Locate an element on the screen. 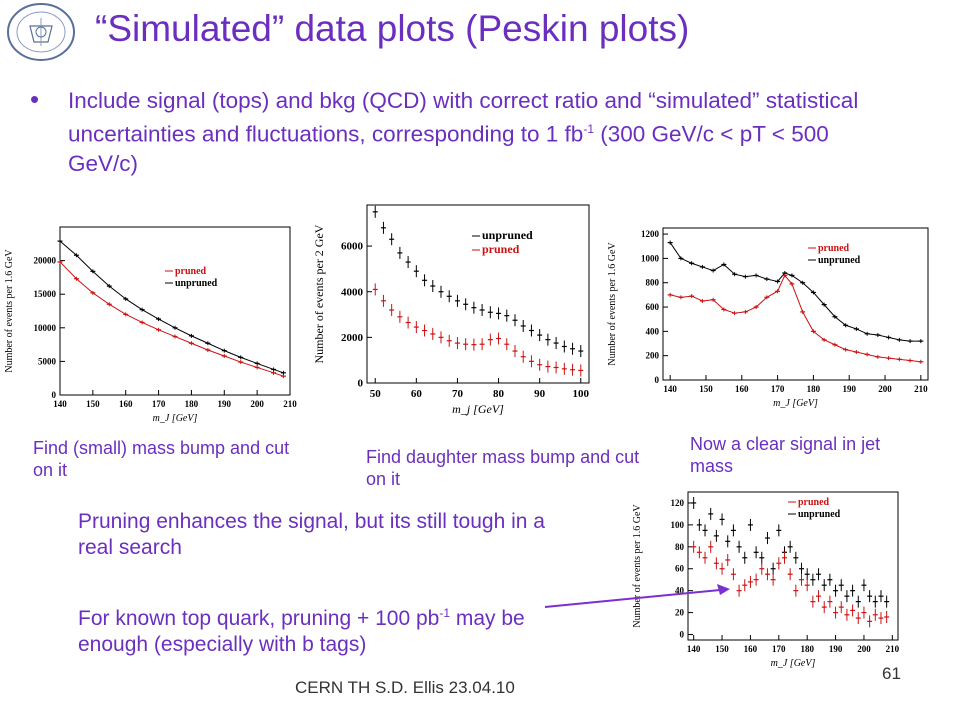 Image resolution: width=960 pixels, height=720 pixels. slide-number: 61 is located at coordinates (891, 673).